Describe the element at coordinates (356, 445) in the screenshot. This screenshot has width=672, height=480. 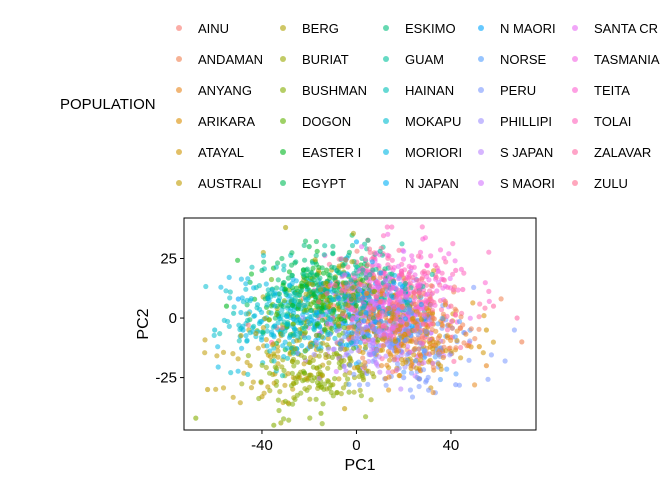
I see `x-tick-label: 0` at that location.